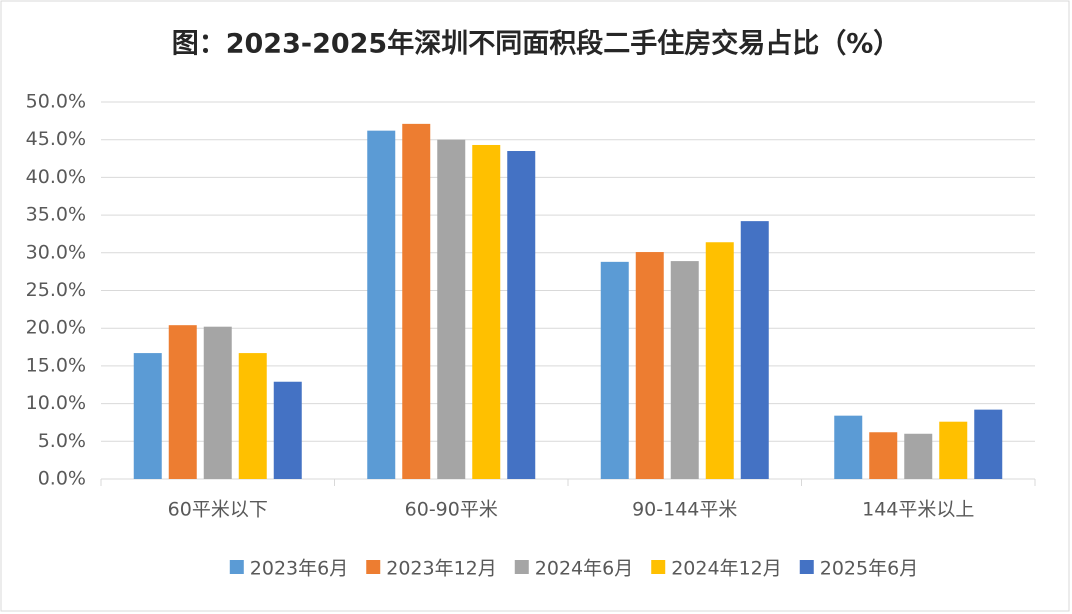 This screenshot has height=614, width=1072. What do you see at coordinates (56, 252) in the screenshot?
I see `y-tick-label: 30.0%` at bounding box center [56, 252].